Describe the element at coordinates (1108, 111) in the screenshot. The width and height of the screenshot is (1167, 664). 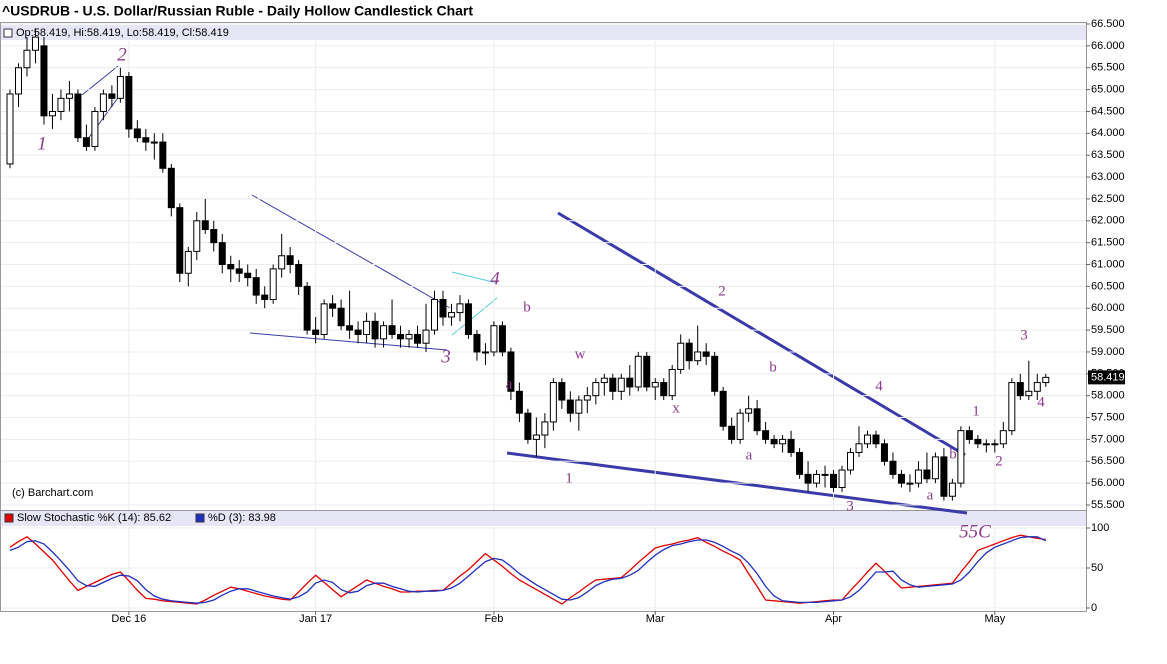
I see `y-tick-label: 64.500` at that location.